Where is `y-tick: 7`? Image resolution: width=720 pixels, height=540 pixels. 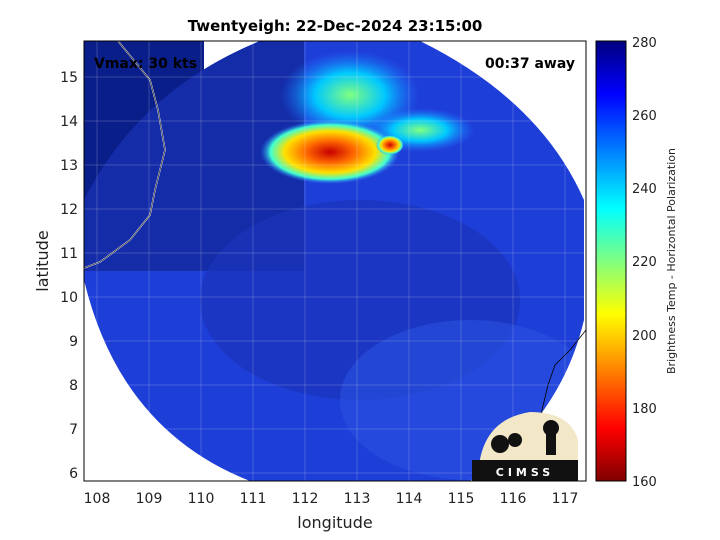
y-tick: 7 is located at coordinates (73, 430).